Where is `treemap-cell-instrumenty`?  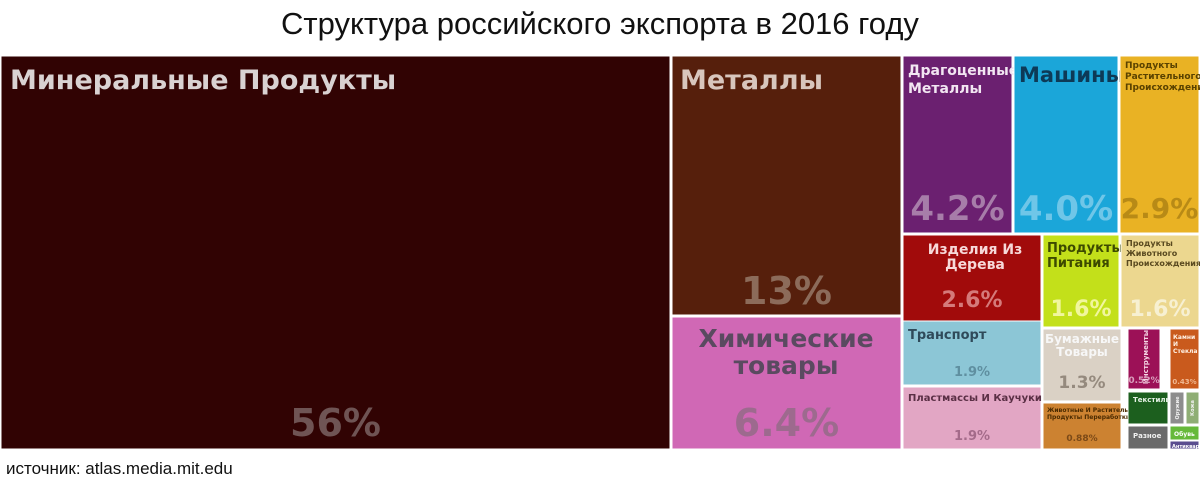
treemap-cell-instrumenty is located at coordinates (1144, 359).